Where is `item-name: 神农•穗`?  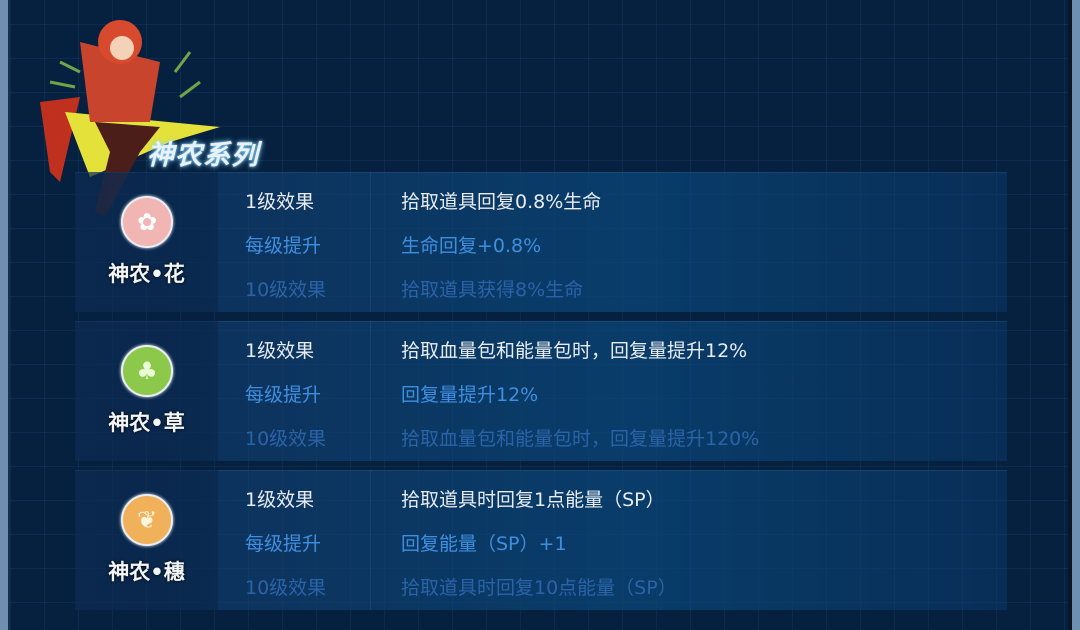 item-name: 神农•穗 is located at coordinates (146, 572).